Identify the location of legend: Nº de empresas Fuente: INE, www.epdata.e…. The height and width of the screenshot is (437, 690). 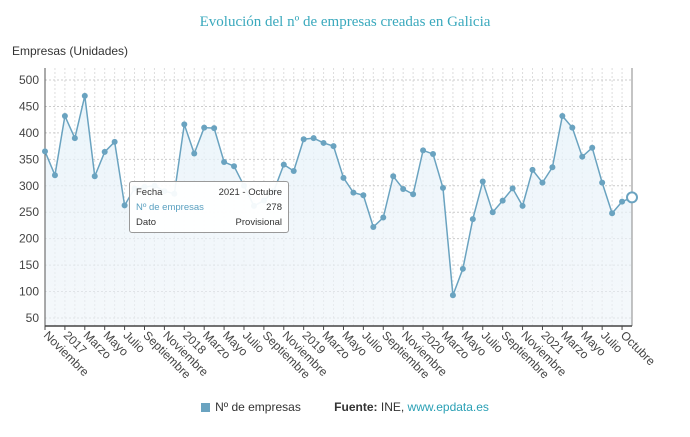
(345, 407).